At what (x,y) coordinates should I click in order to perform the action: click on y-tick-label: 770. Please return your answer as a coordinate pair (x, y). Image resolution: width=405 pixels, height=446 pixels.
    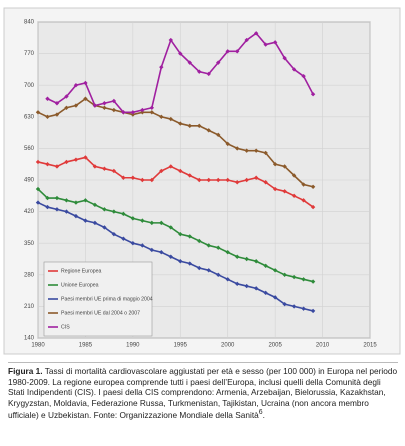
    Looking at the image, I should click on (29, 54).